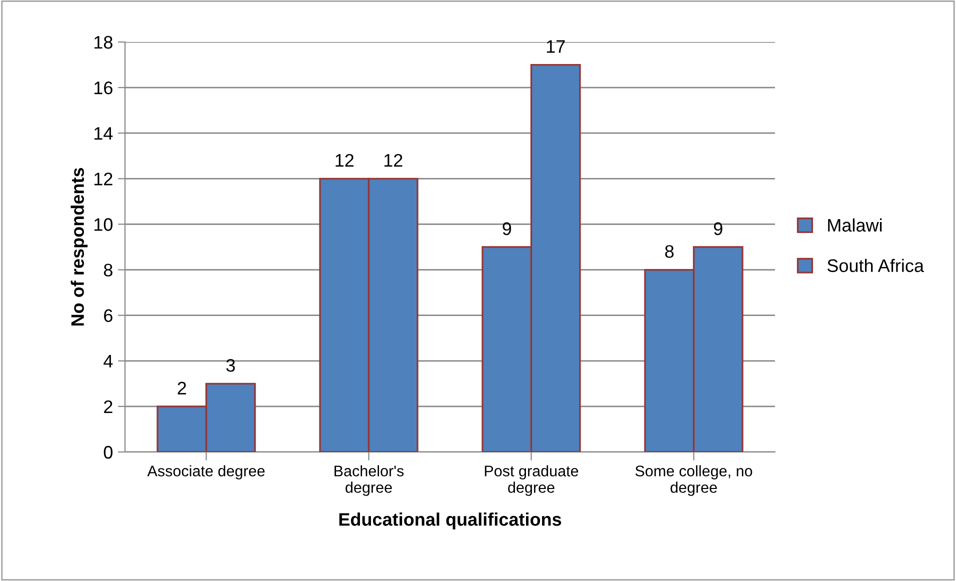  Describe the element at coordinates (669, 251) in the screenshot. I see `data-label: 8` at that location.